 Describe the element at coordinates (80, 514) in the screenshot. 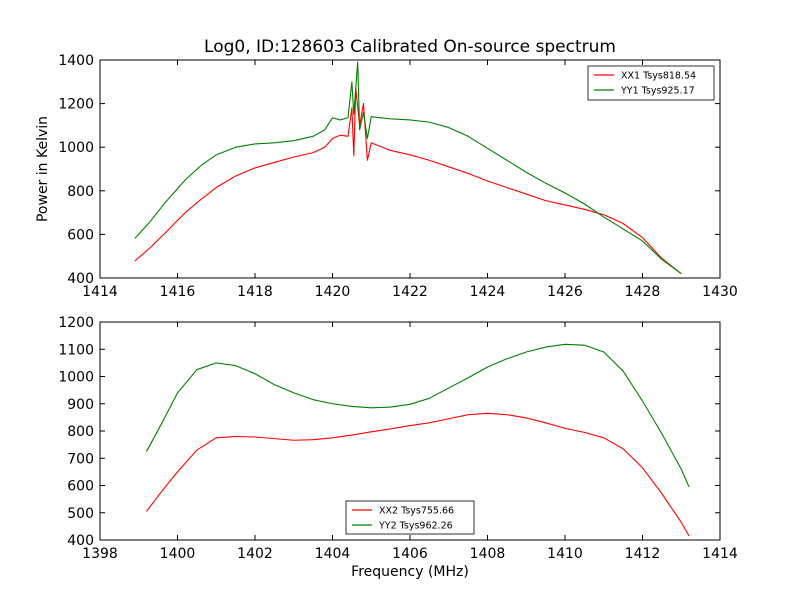

I see `y-tick-label: 500` at that location.